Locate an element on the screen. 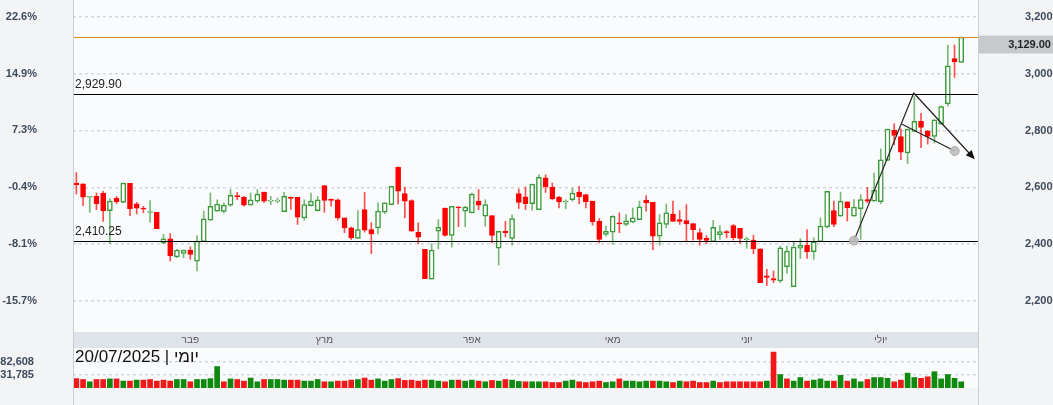  y2-tick-label: 22.6% is located at coordinates (21, 15).